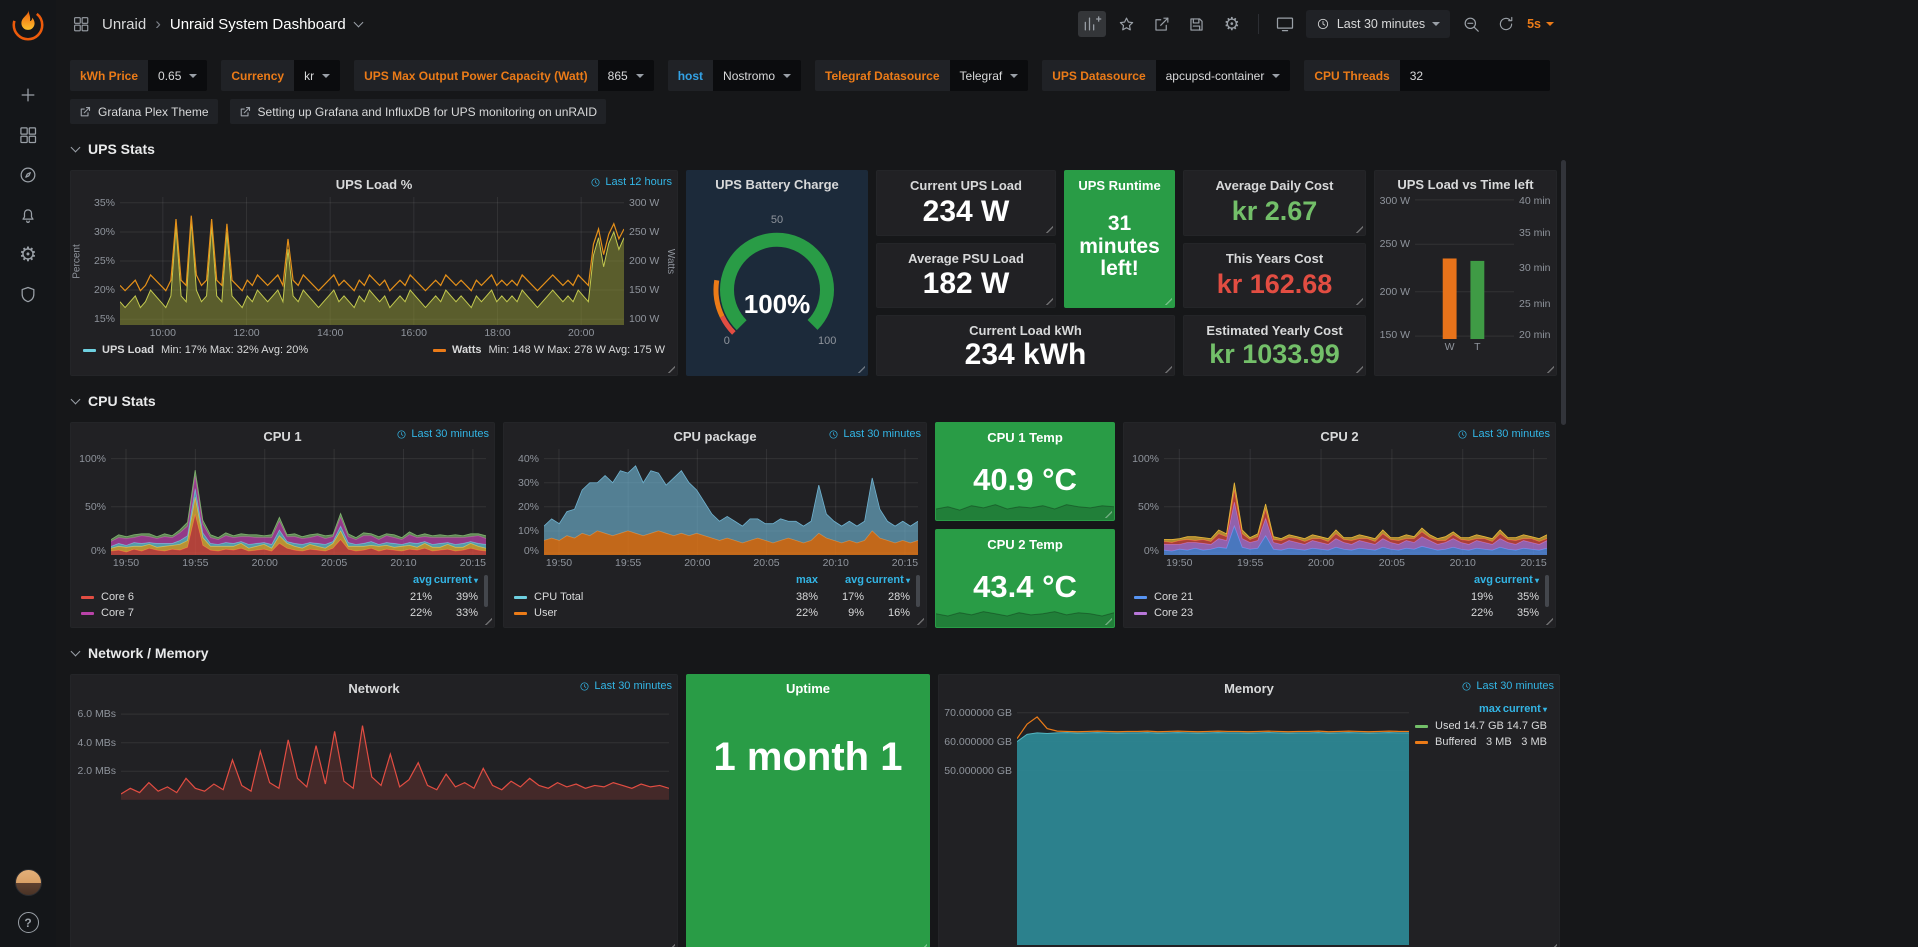 Image resolution: width=1918 pixels, height=947 pixels. What do you see at coordinates (815, 653) in the screenshot?
I see `section-network-memory: Network / Memory` at bounding box center [815, 653].